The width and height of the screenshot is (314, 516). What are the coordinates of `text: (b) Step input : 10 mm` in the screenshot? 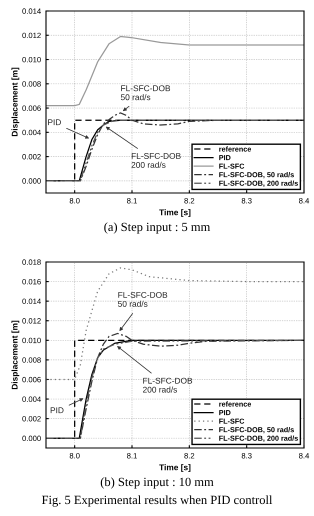 It's located at (157, 483).